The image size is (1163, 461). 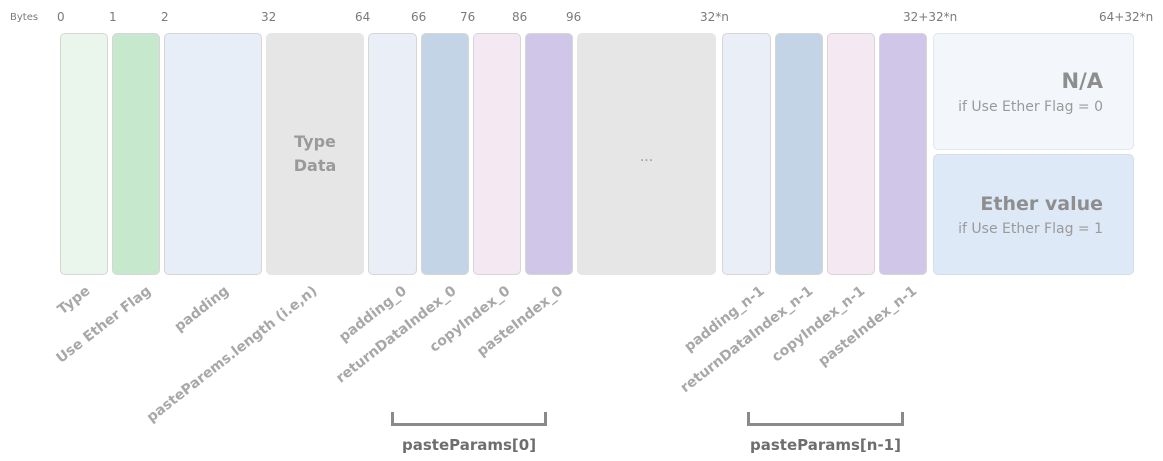 What do you see at coordinates (574, 17) in the screenshot?
I see `offset-label: 96` at bounding box center [574, 17].